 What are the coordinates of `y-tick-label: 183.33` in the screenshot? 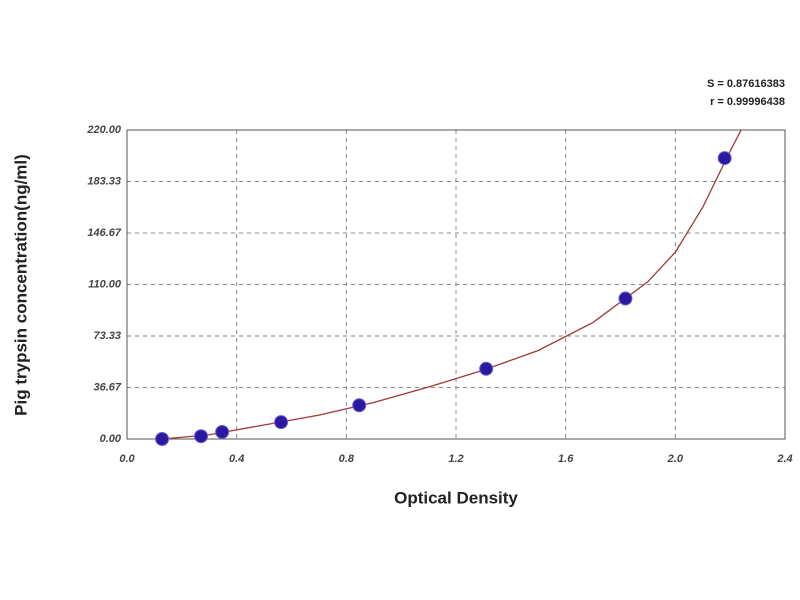 It's located at (104, 181).